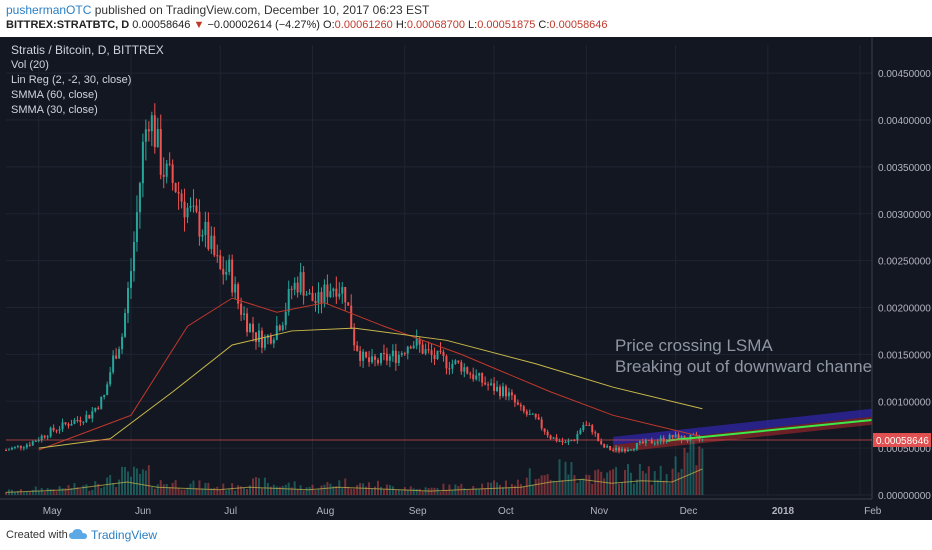 The width and height of the screenshot is (932, 550). I want to click on annotation-line-2: Breaking out of downward channel, so click(743, 366).